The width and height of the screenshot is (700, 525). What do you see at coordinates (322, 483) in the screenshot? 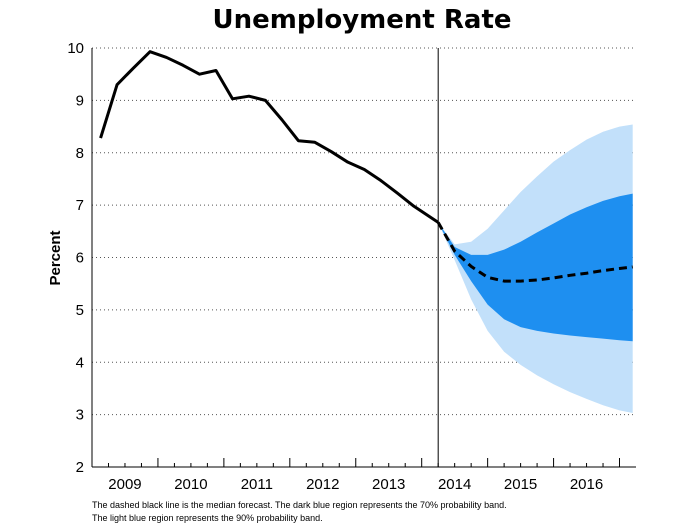
I see `x-tick-label: 2012` at bounding box center [322, 483].